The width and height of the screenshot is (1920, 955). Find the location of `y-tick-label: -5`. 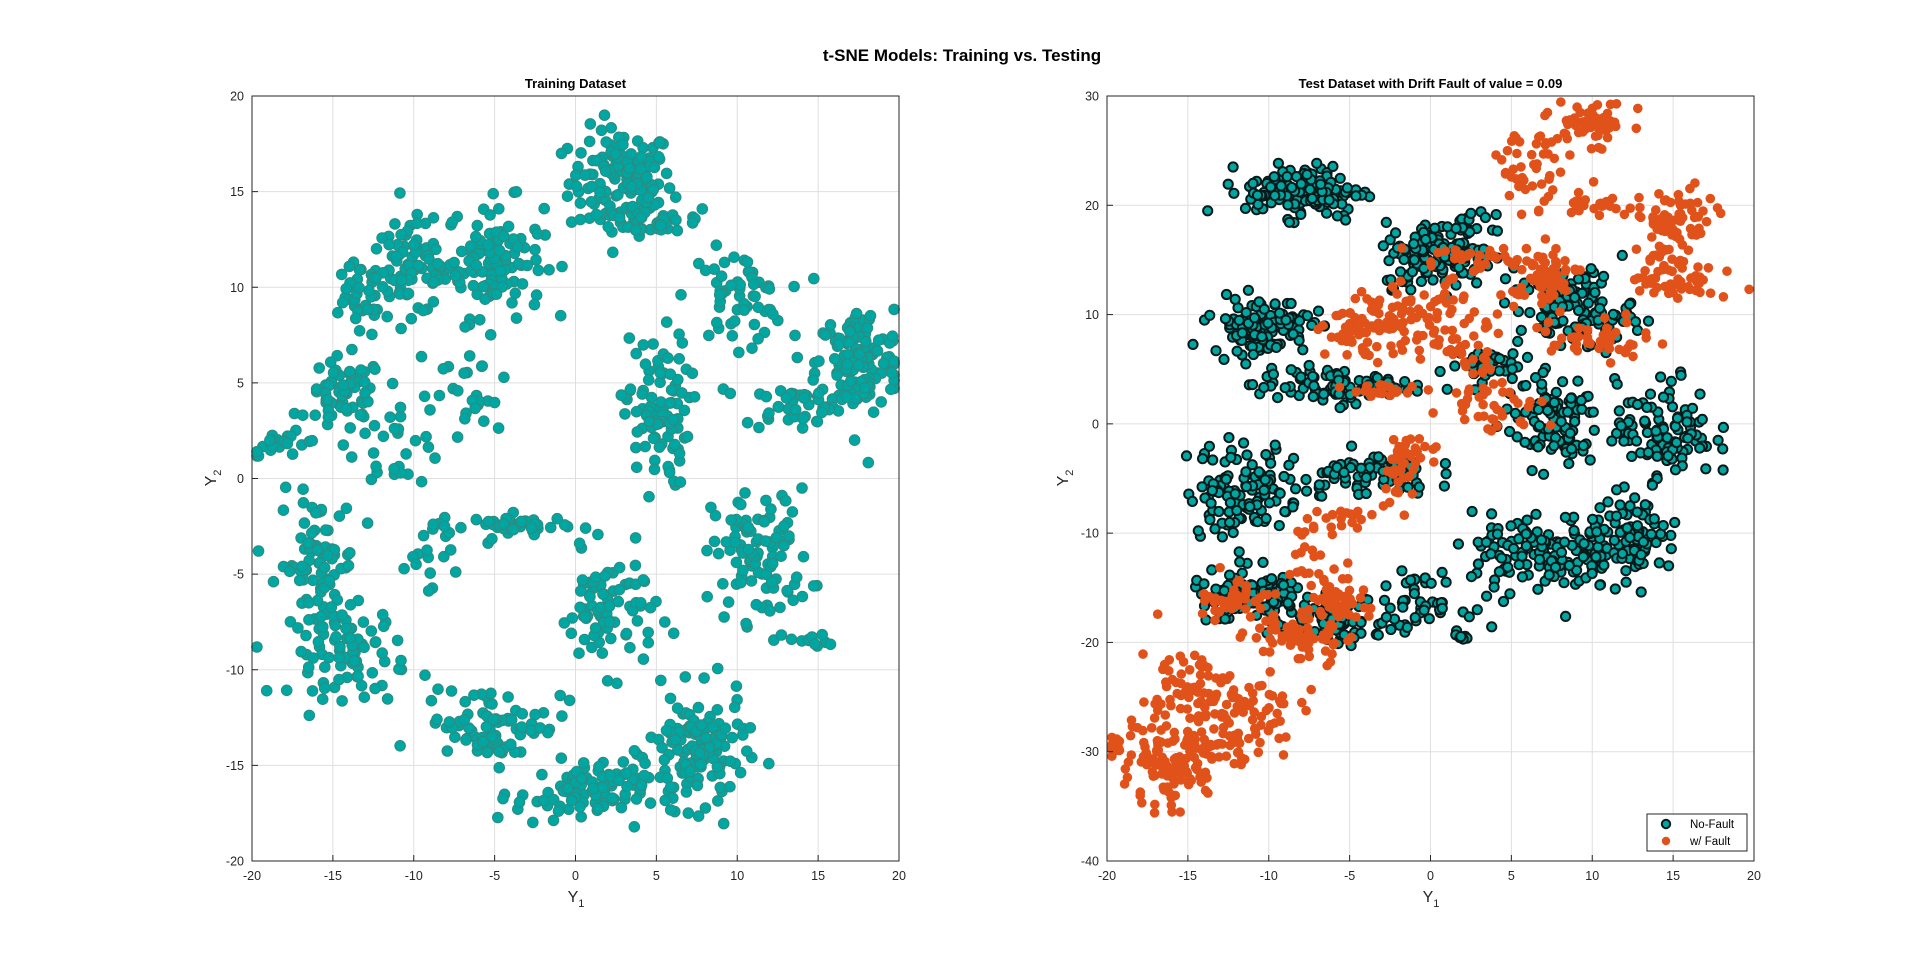

y-tick-label: -5 is located at coordinates (238, 575).